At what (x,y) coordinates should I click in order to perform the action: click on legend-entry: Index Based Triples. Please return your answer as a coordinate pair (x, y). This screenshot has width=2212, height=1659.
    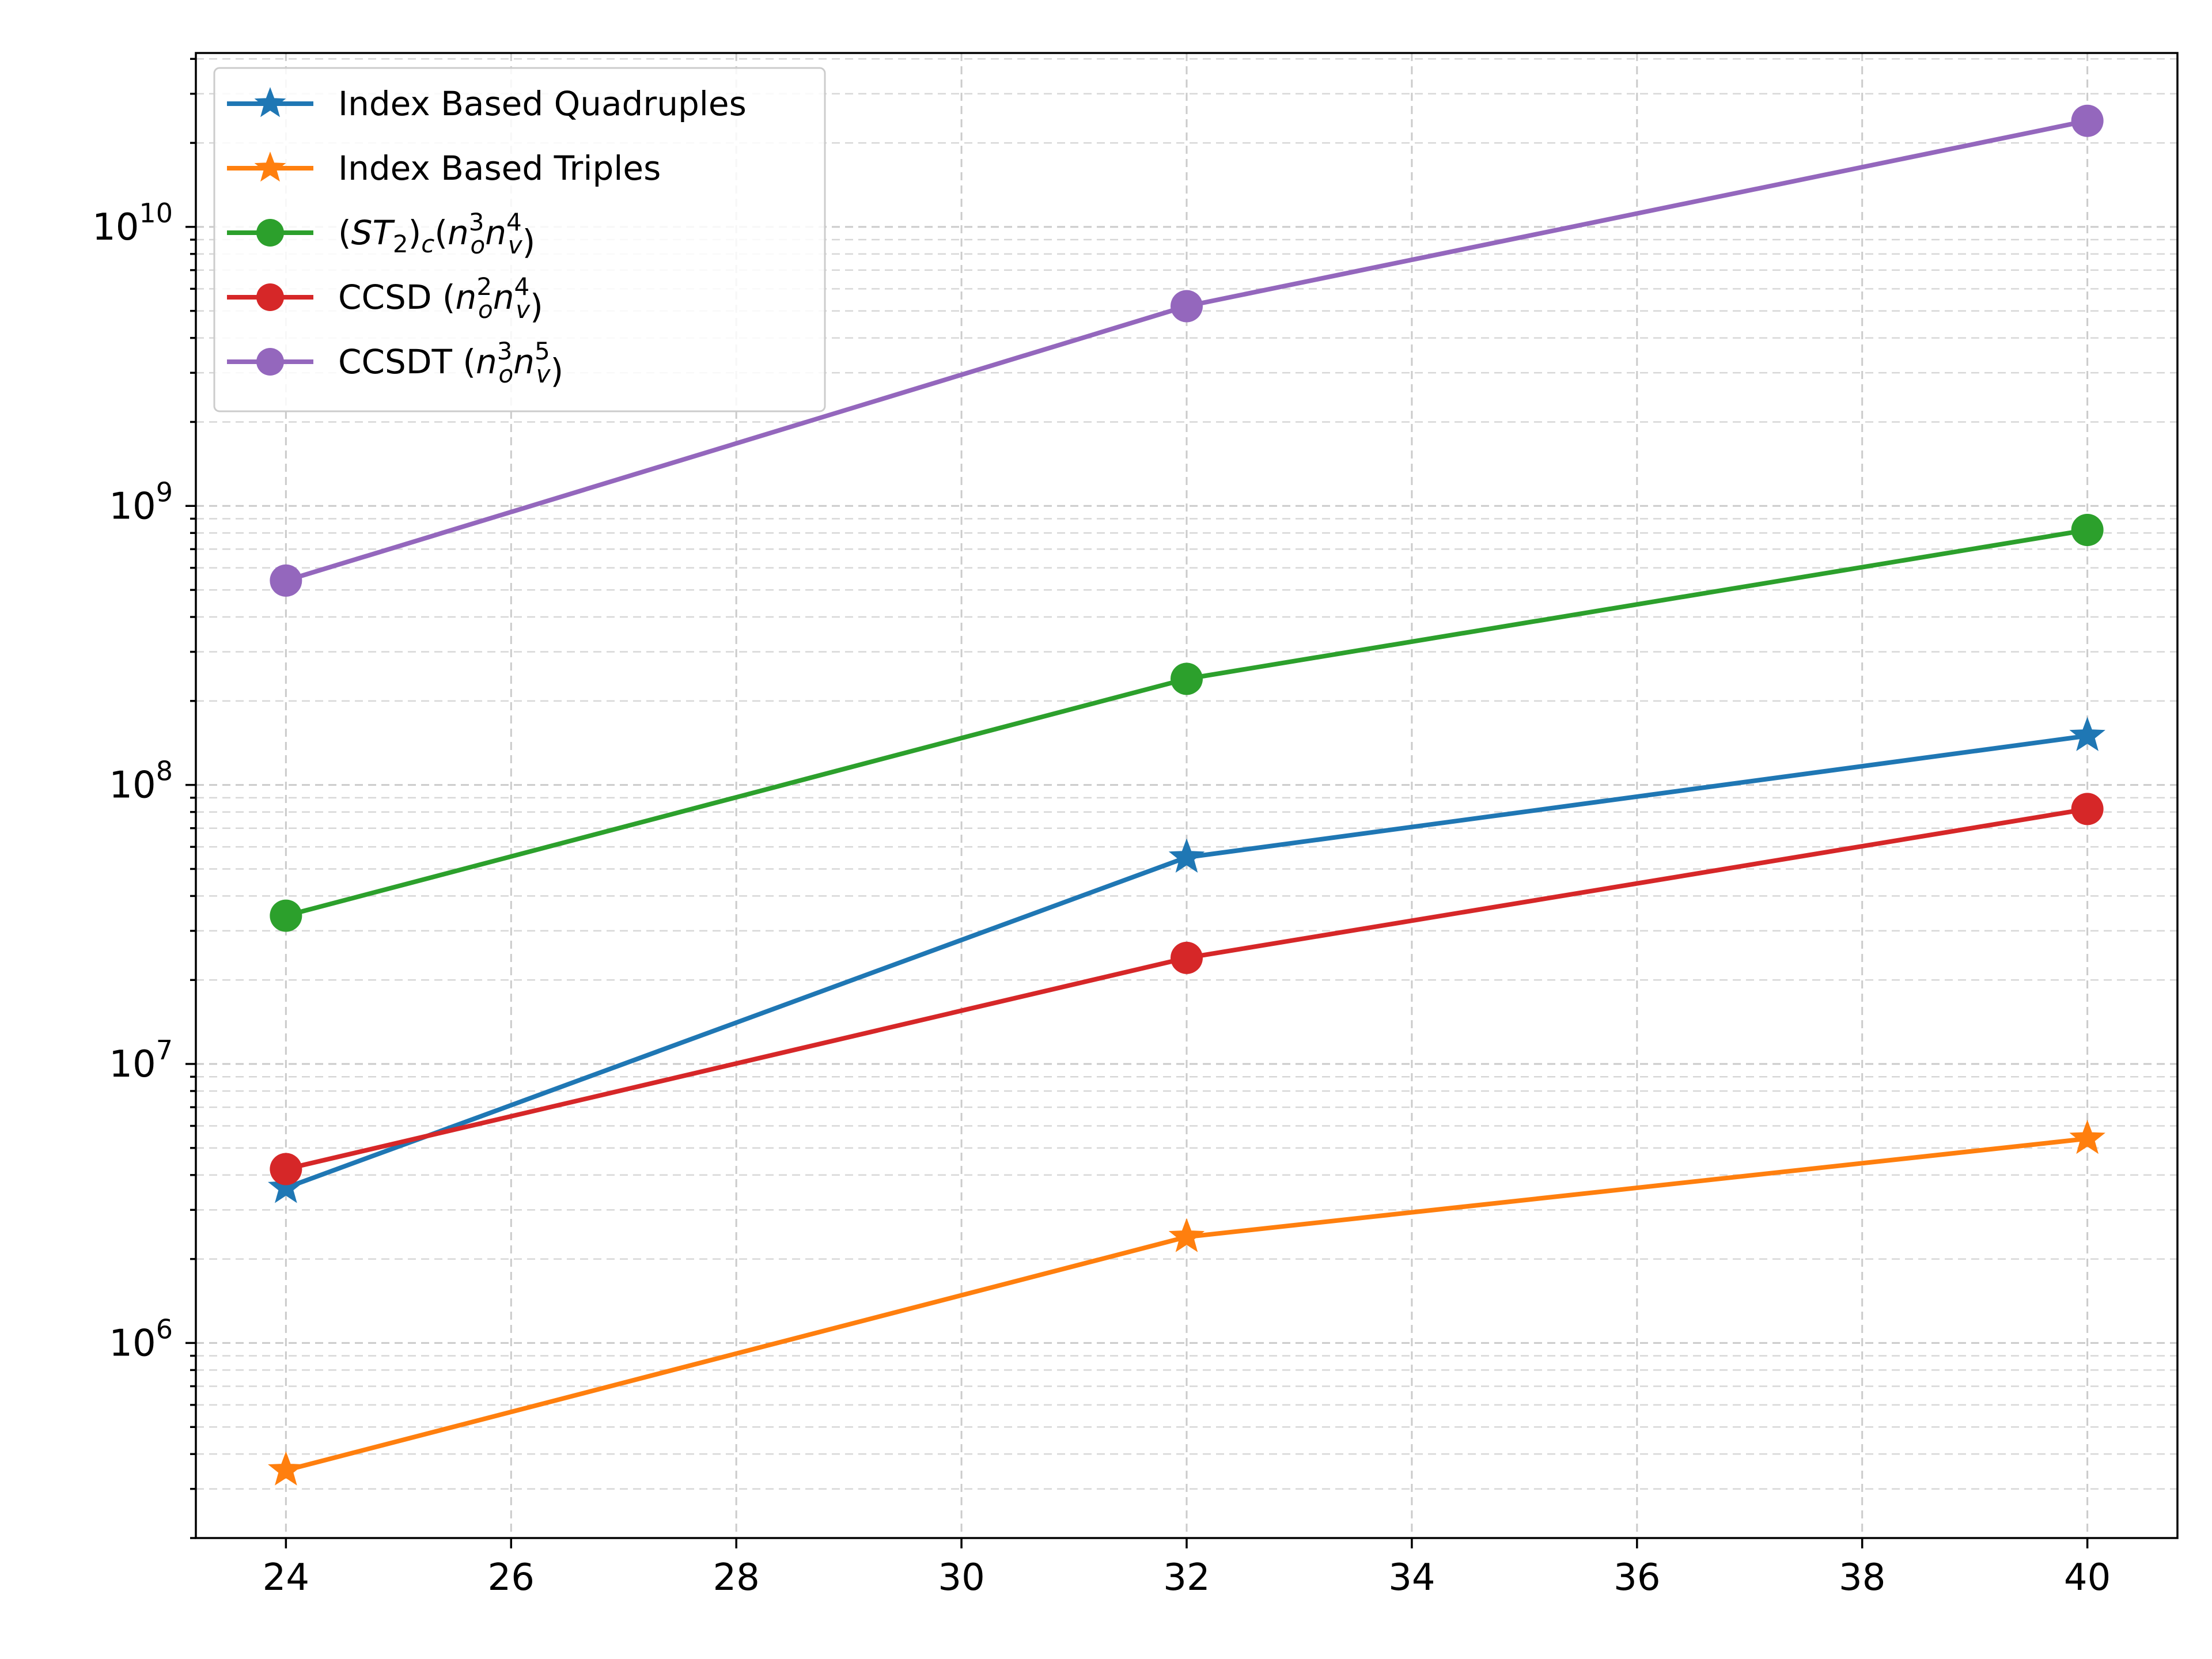
    Looking at the image, I should click on (444, 168).